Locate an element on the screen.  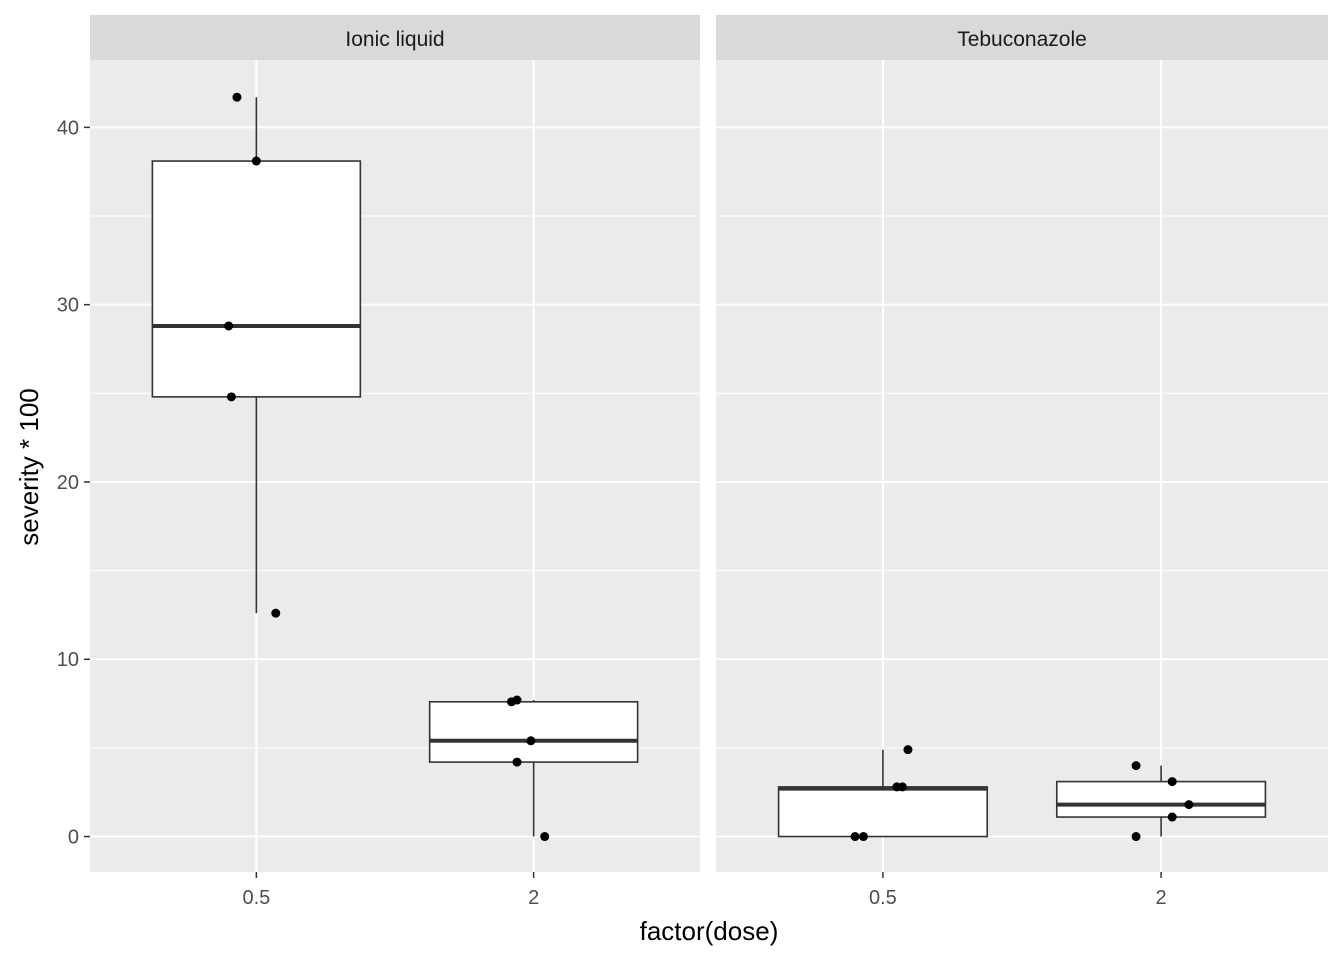
x-axis-title: factor(dose) is located at coordinates (709, 931).